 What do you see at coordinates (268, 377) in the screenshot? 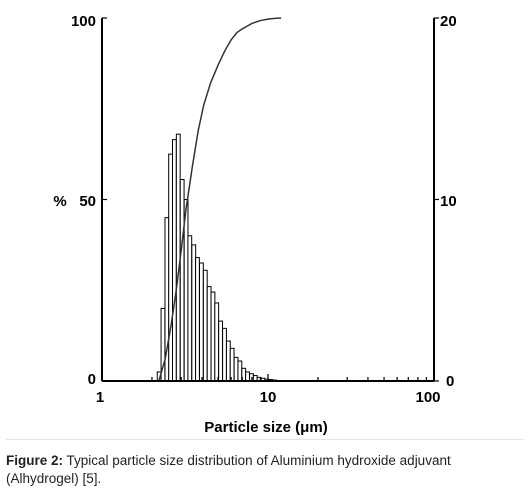
I see `x-tick-marks` at bounding box center [268, 377].